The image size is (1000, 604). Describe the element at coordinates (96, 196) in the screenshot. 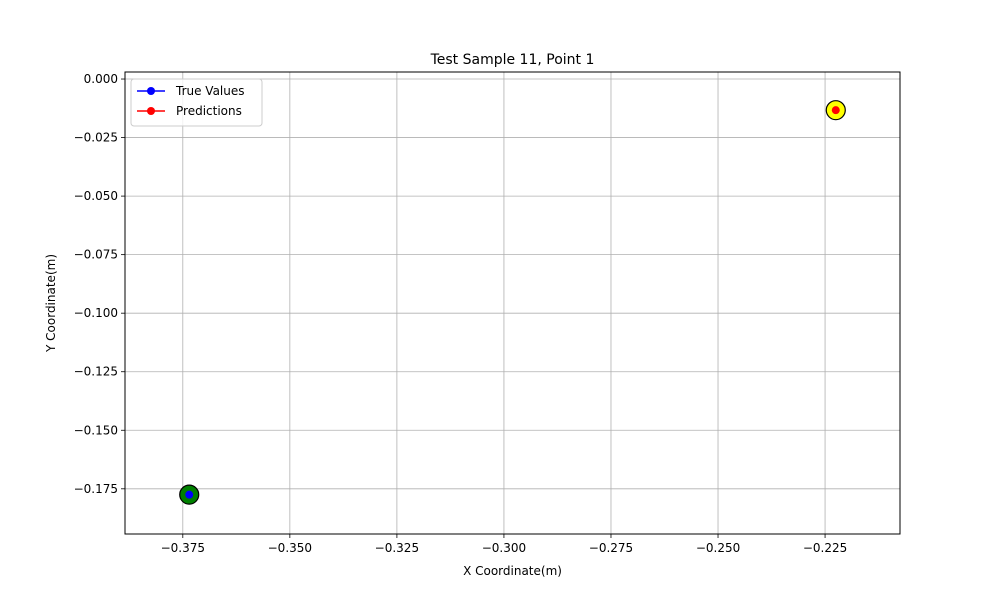

I see `y-tick-label: −0.050` at that location.